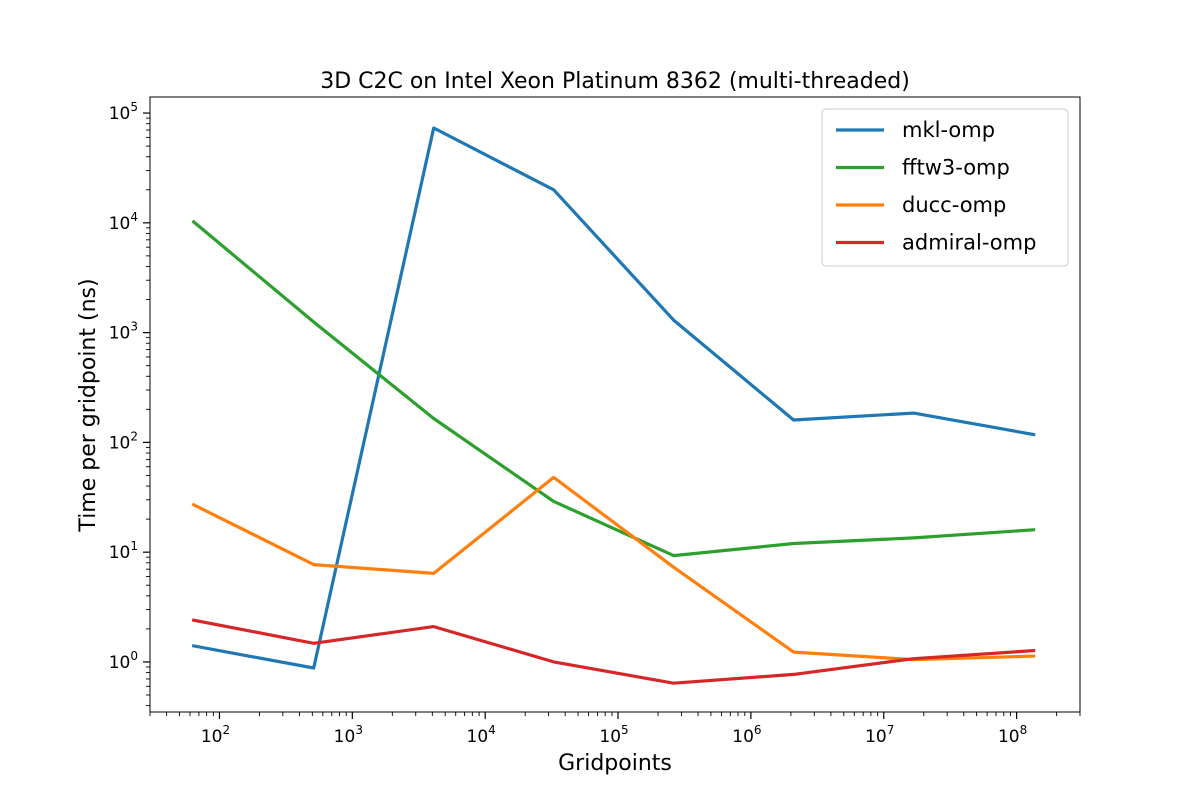  I want to click on legend-label-fftw3-omp: fftw3-omp, so click(956, 168).